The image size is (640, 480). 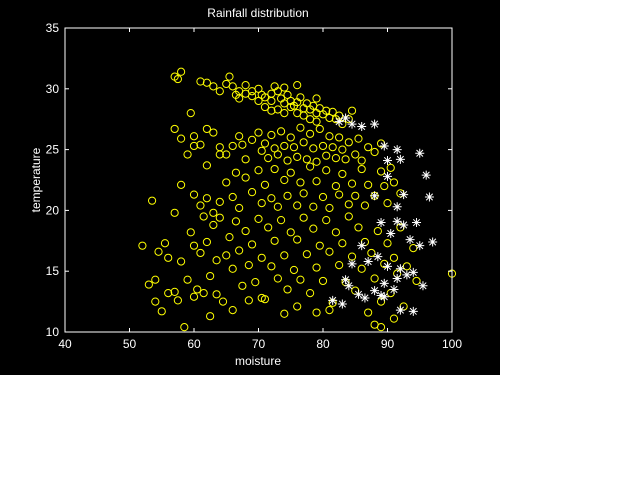 What do you see at coordinates (53, 150) in the screenshot?
I see `y-tick-label: 25` at bounding box center [53, 150].